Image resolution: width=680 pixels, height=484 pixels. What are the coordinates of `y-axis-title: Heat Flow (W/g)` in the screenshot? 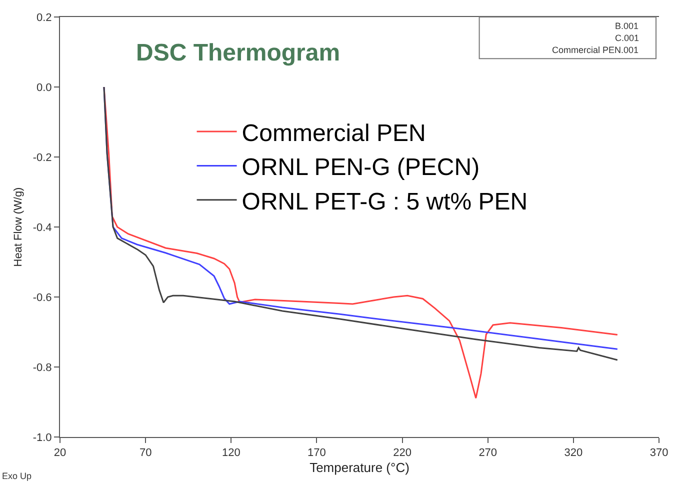 It's located at (18, 227).